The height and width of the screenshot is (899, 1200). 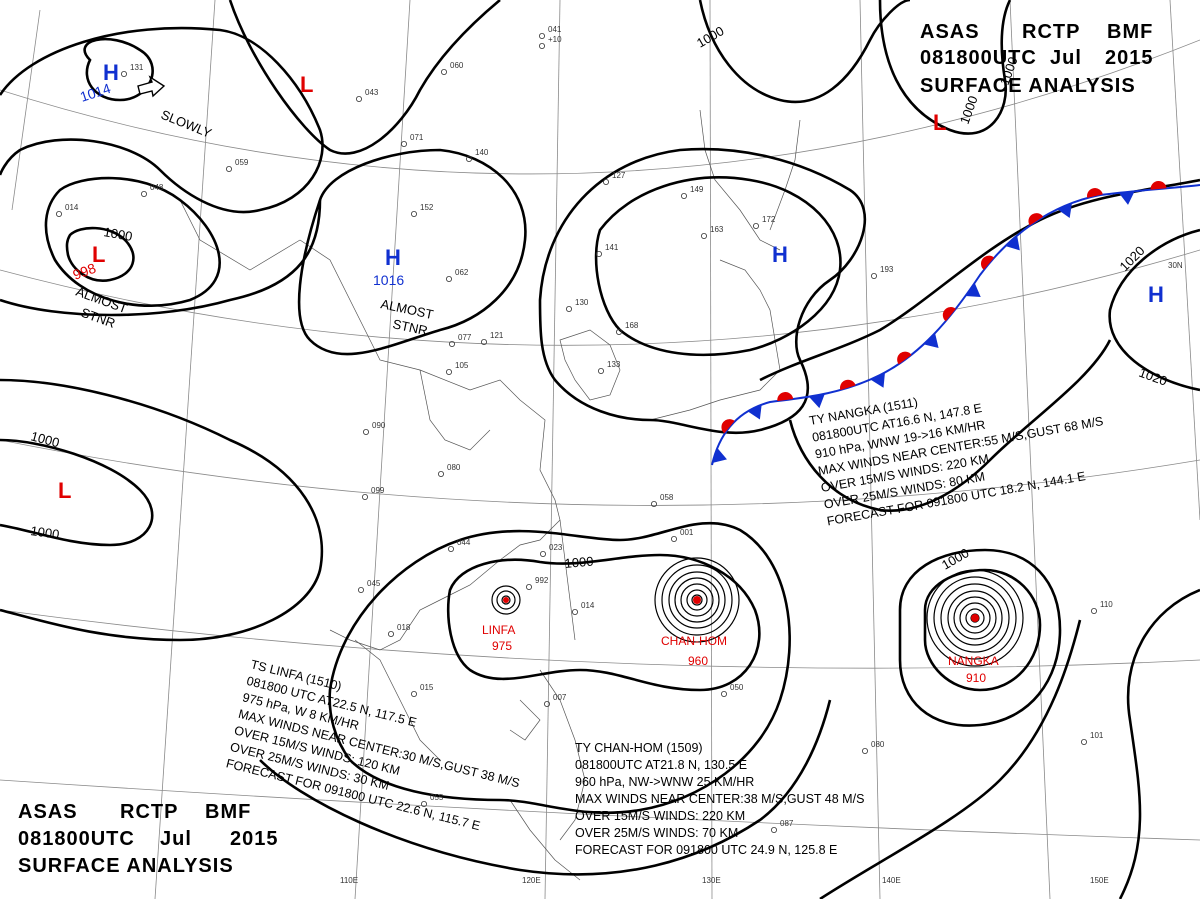 What do you see at coordinates (388, 280) in the screenshot?
I see `high-value-1016: 1016` at bounding box center [388, 280].